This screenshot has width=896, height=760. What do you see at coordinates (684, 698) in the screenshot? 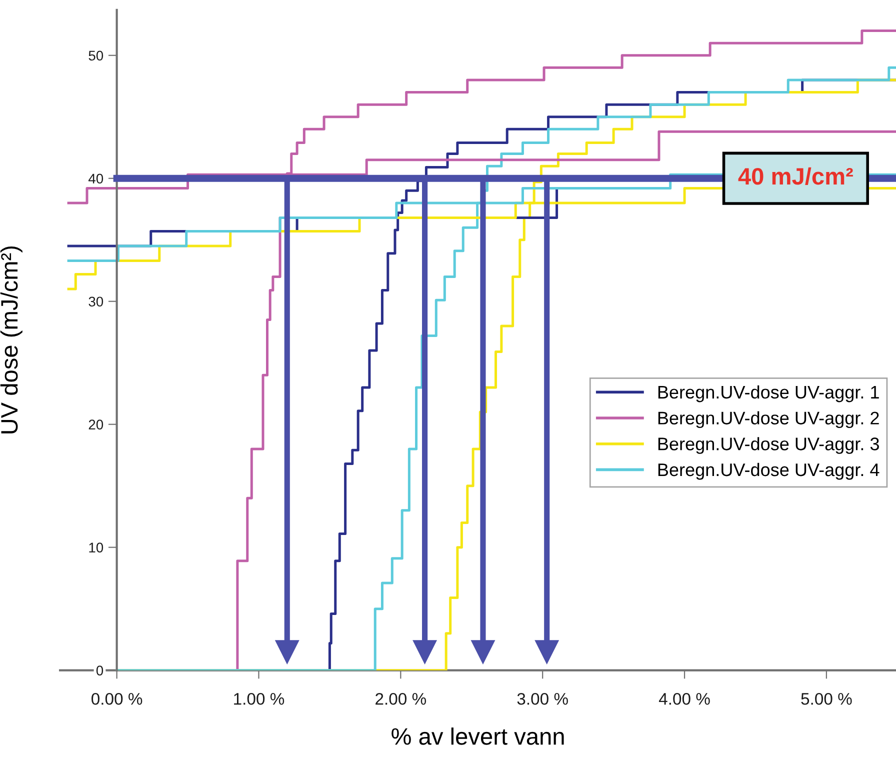
I see `x-tick-label: 4.00 %` at bounding box center [684, 698].